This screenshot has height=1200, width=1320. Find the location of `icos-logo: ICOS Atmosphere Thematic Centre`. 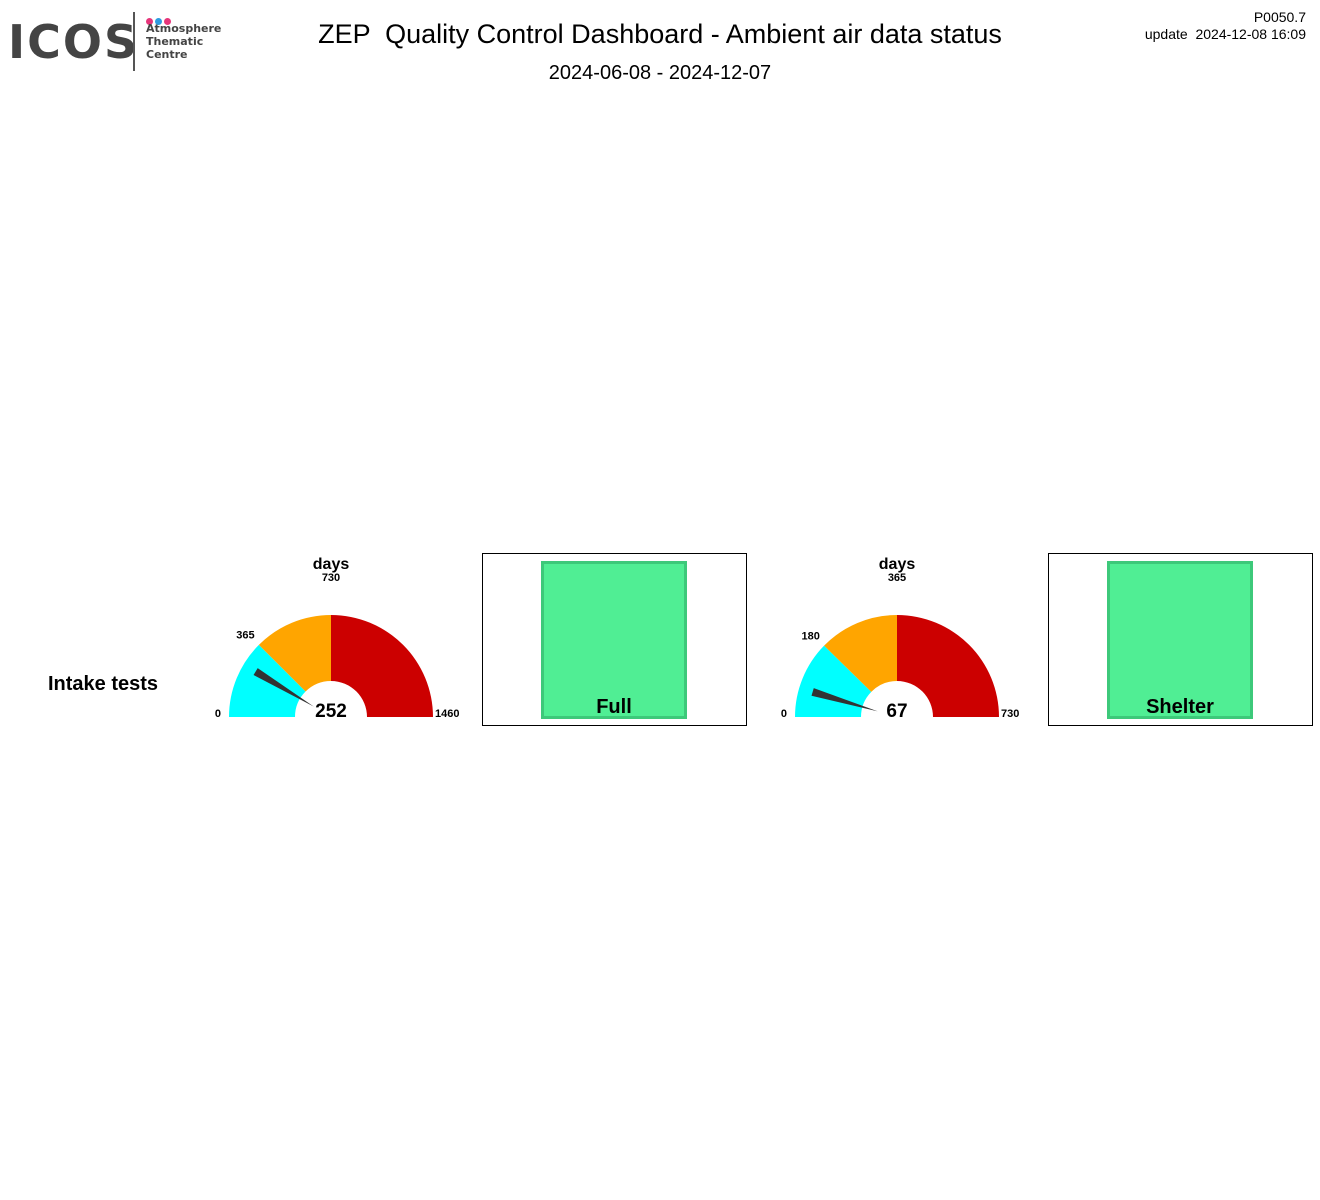

icos-logo: ICOS Atmosphere Thematic Centre is located at coordinates (118, 42).